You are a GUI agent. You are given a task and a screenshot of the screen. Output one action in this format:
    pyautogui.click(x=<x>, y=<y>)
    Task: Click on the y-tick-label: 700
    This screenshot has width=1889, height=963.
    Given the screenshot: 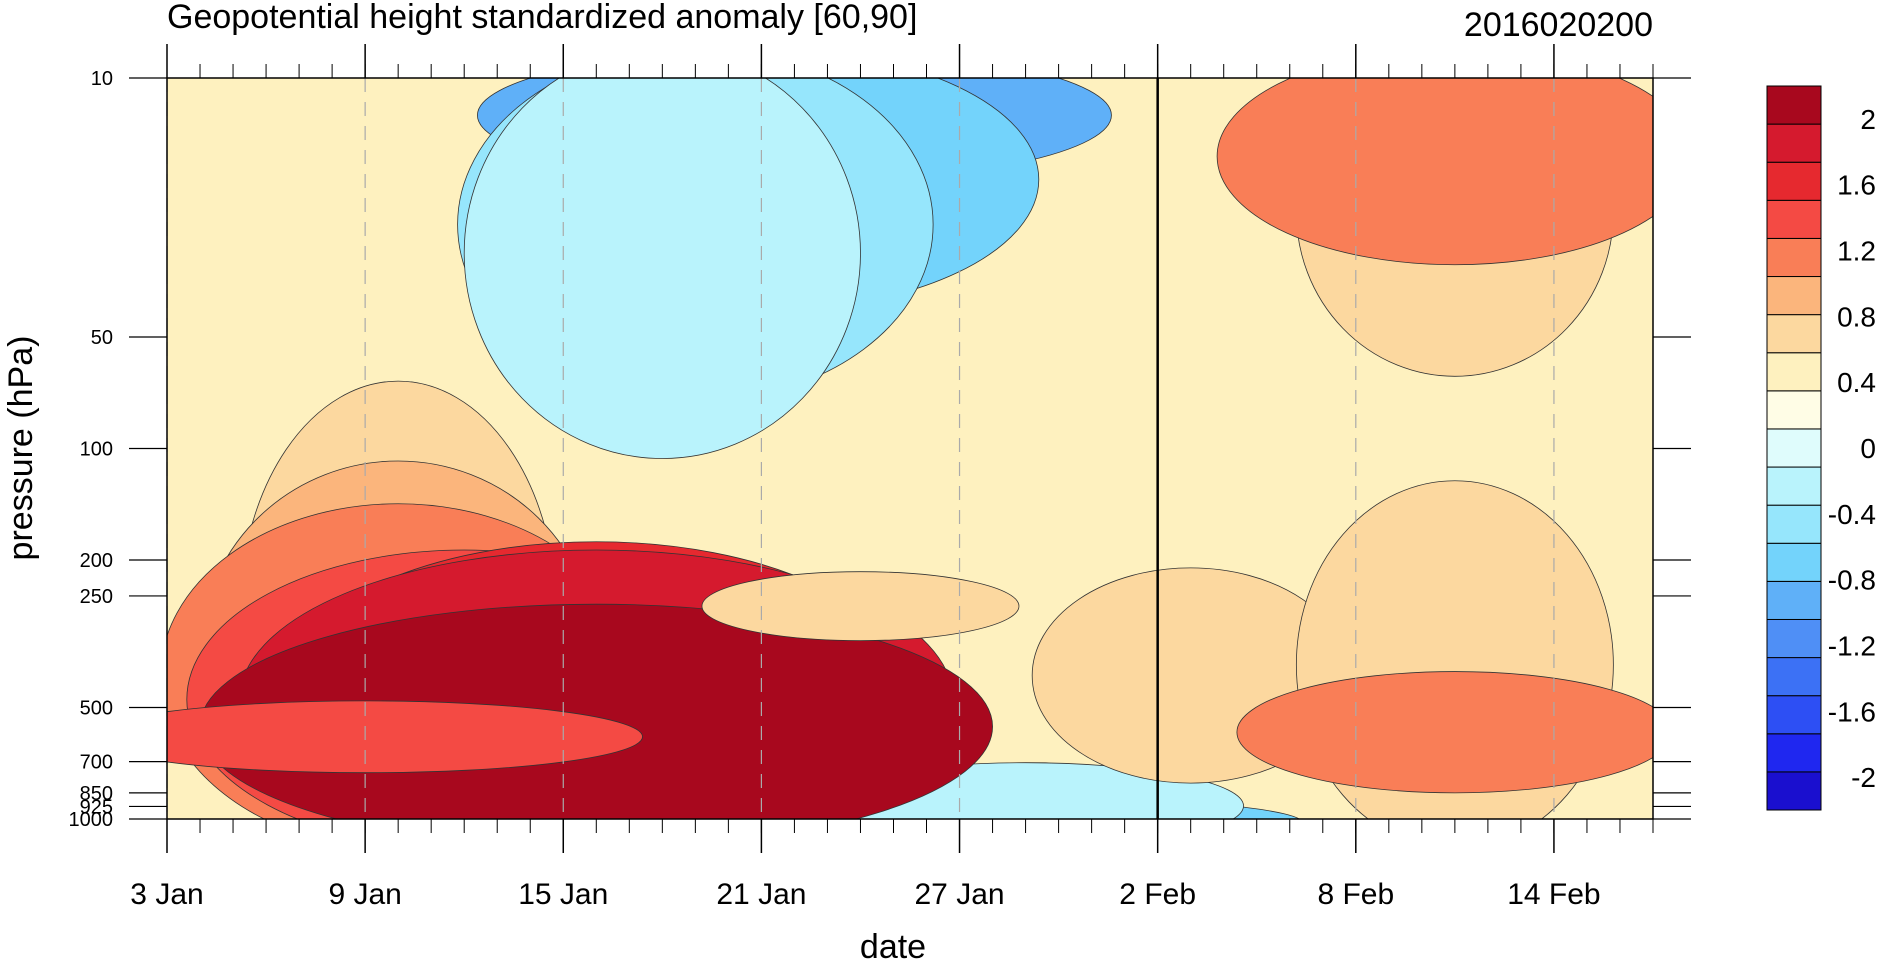 What is the action you would take?
    pyautogui.click(x=96, y=763)
    